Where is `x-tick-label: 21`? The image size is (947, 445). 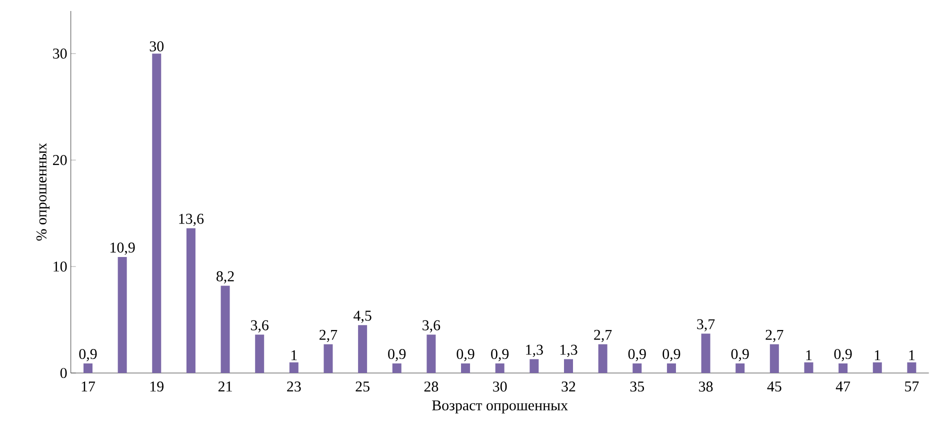
x-tick-label: 21 is located at coordinates (225, 387).